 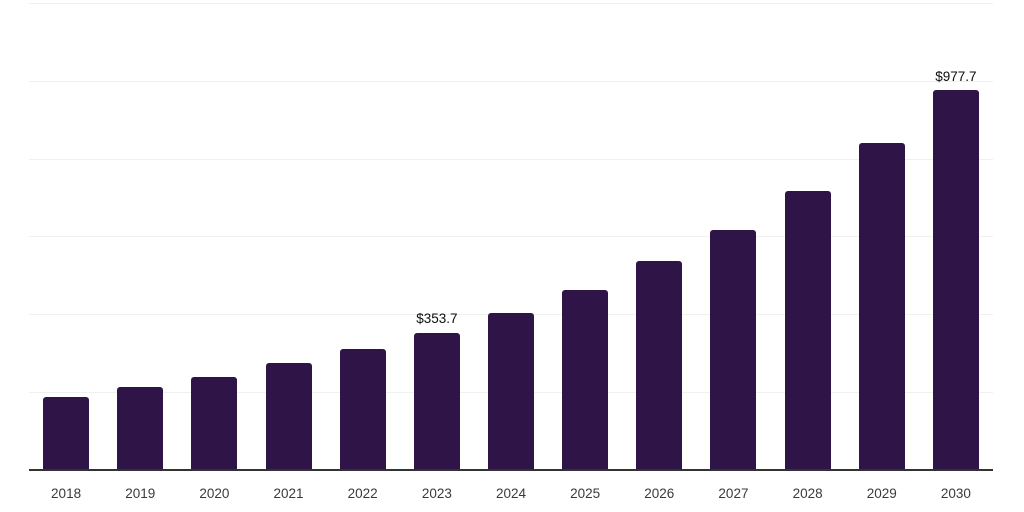 I want to click on x-tick-2022: 2022, so click(x=362, y=493).